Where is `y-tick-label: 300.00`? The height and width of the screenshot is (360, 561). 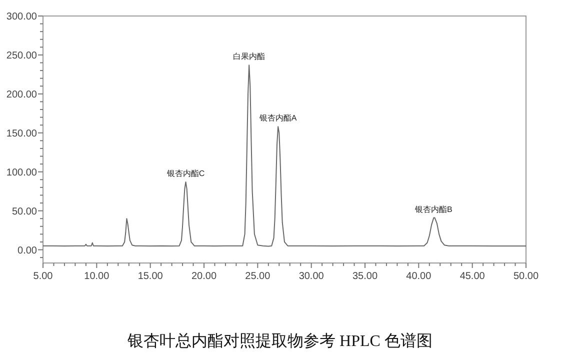 y-tick-label: 300.00 is located at coordinates (22, 17).